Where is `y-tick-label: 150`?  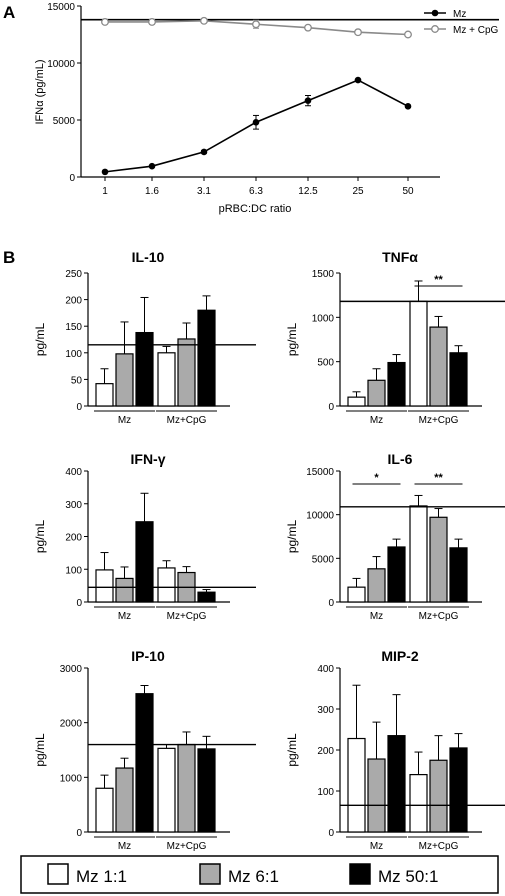
y-tick-label: 150 is located at coordinates (73, 327).